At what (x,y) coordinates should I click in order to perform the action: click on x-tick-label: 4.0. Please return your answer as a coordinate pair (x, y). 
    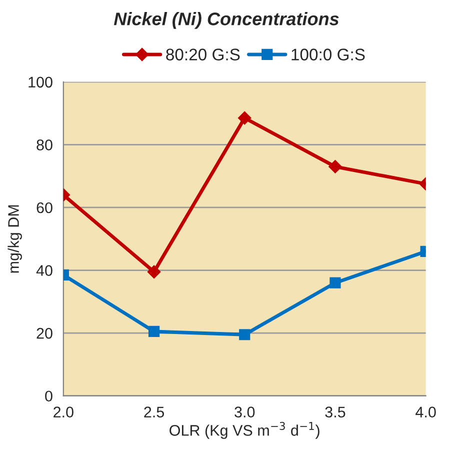
    Looking at the image, I should click on (426, 412).